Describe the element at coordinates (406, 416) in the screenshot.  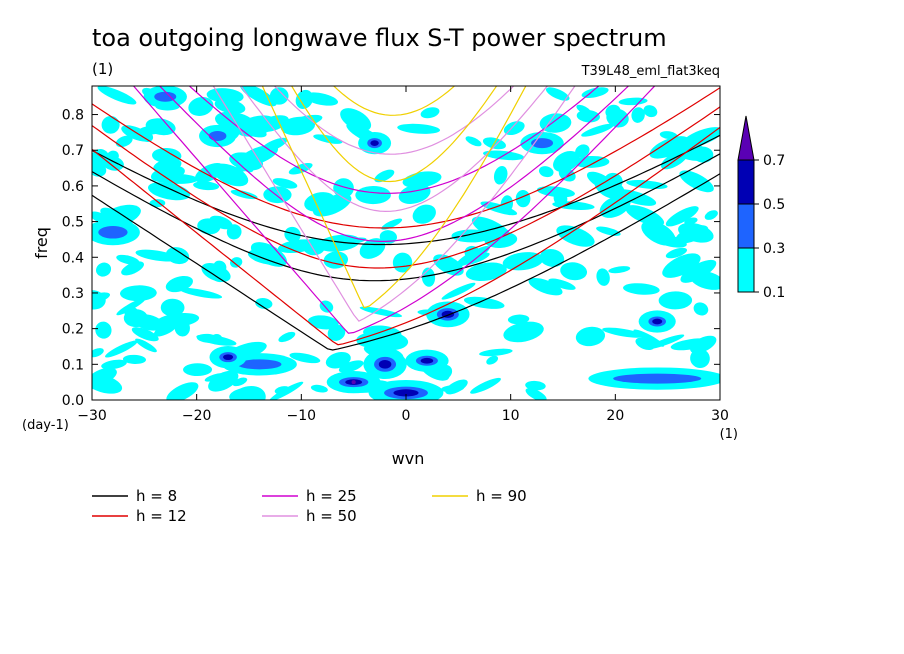
I see `x-tick-label: 0` at that location.